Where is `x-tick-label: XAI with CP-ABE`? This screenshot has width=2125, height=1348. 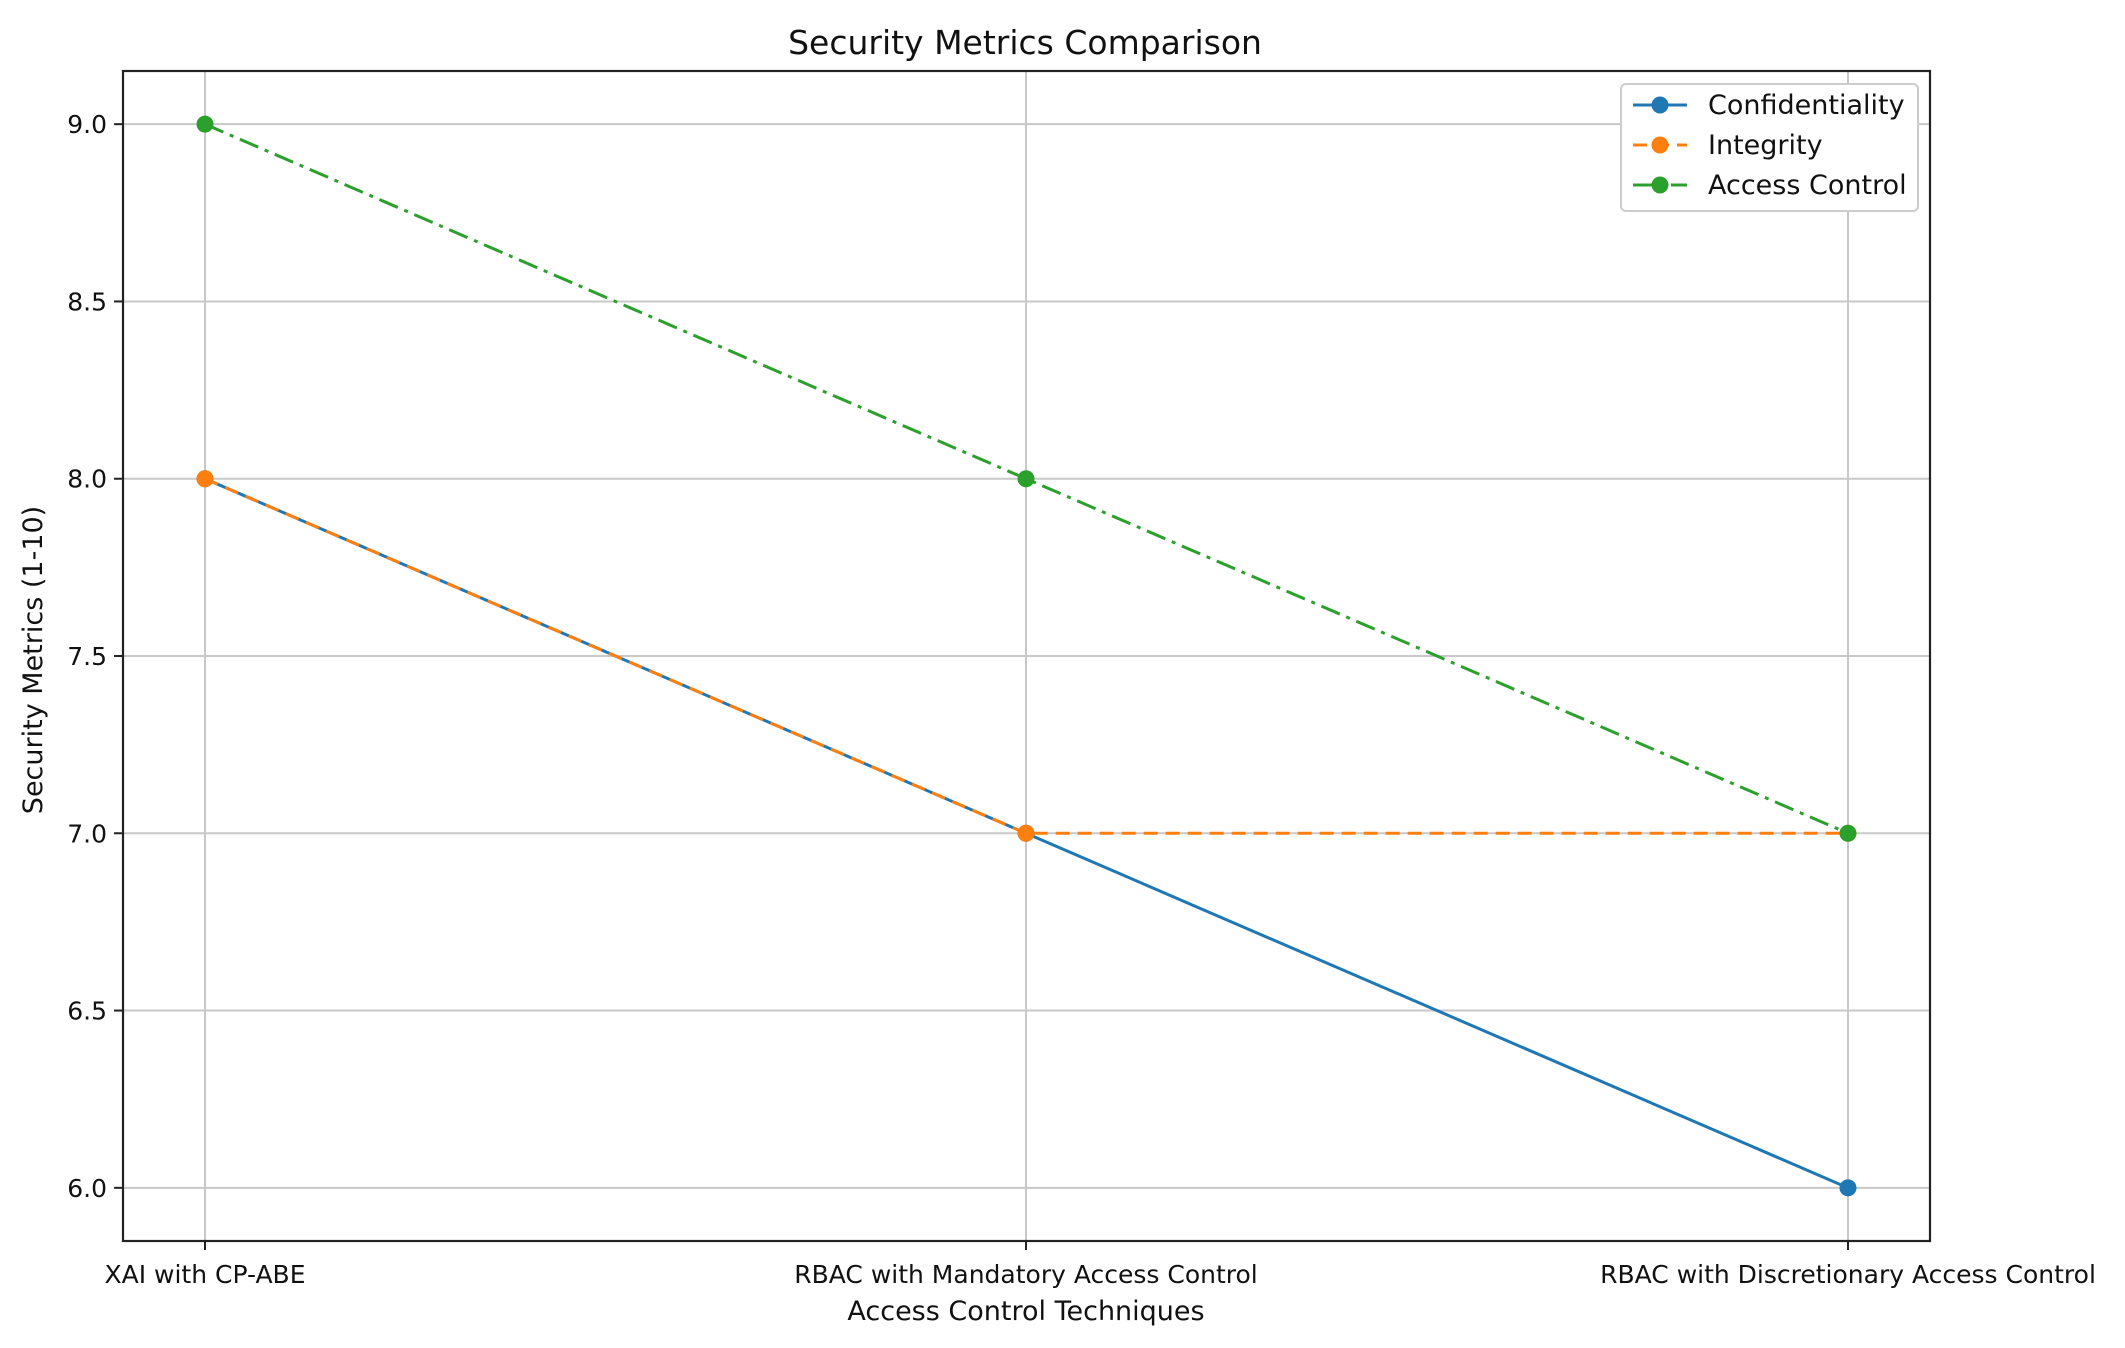 x-tick-label: XAI with CP-ABE is located at coordinates (204, 1274).